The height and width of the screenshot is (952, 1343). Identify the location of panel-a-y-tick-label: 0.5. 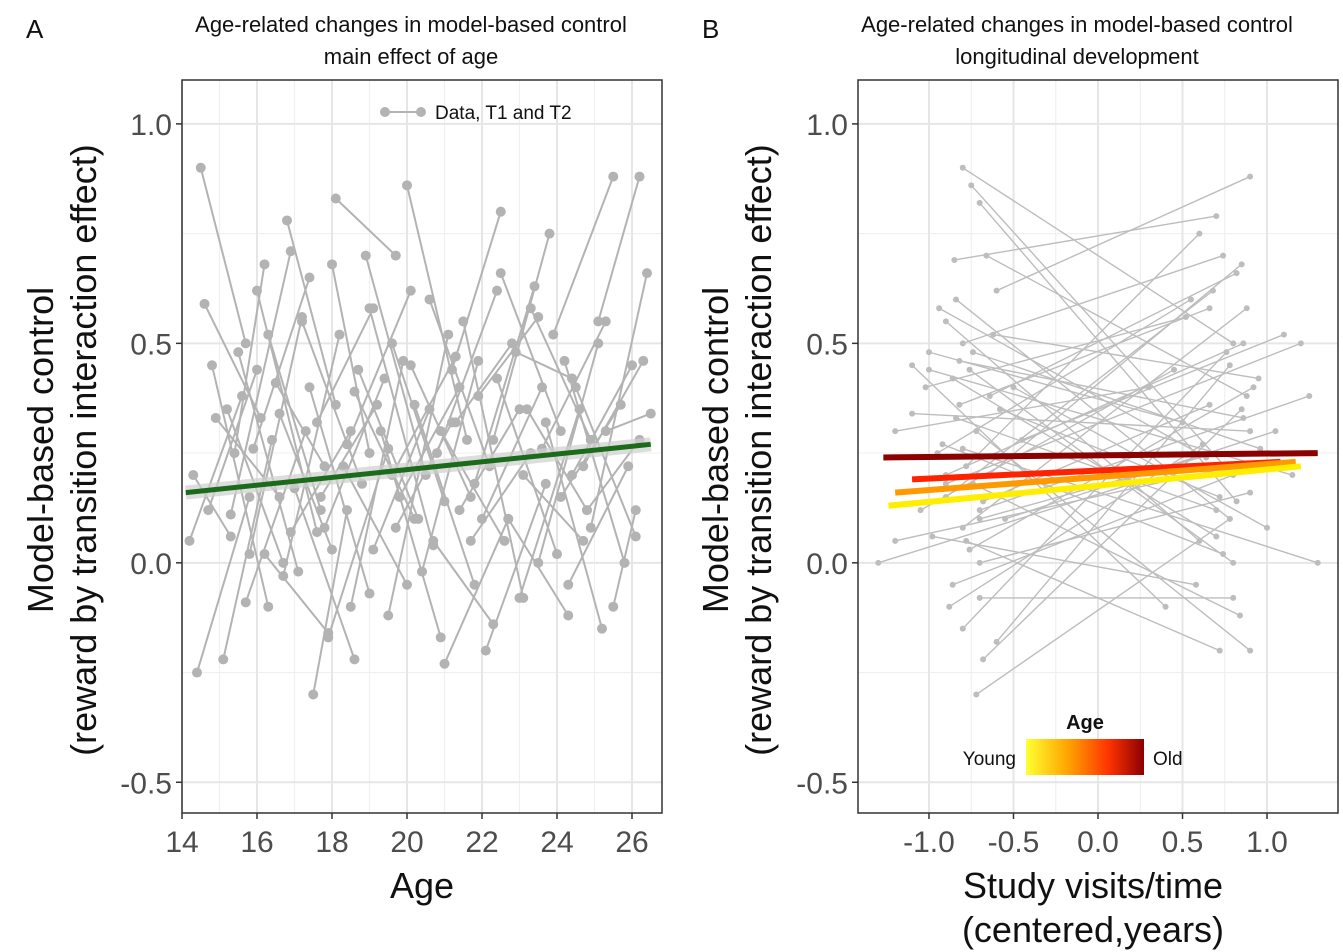
(151, 344).